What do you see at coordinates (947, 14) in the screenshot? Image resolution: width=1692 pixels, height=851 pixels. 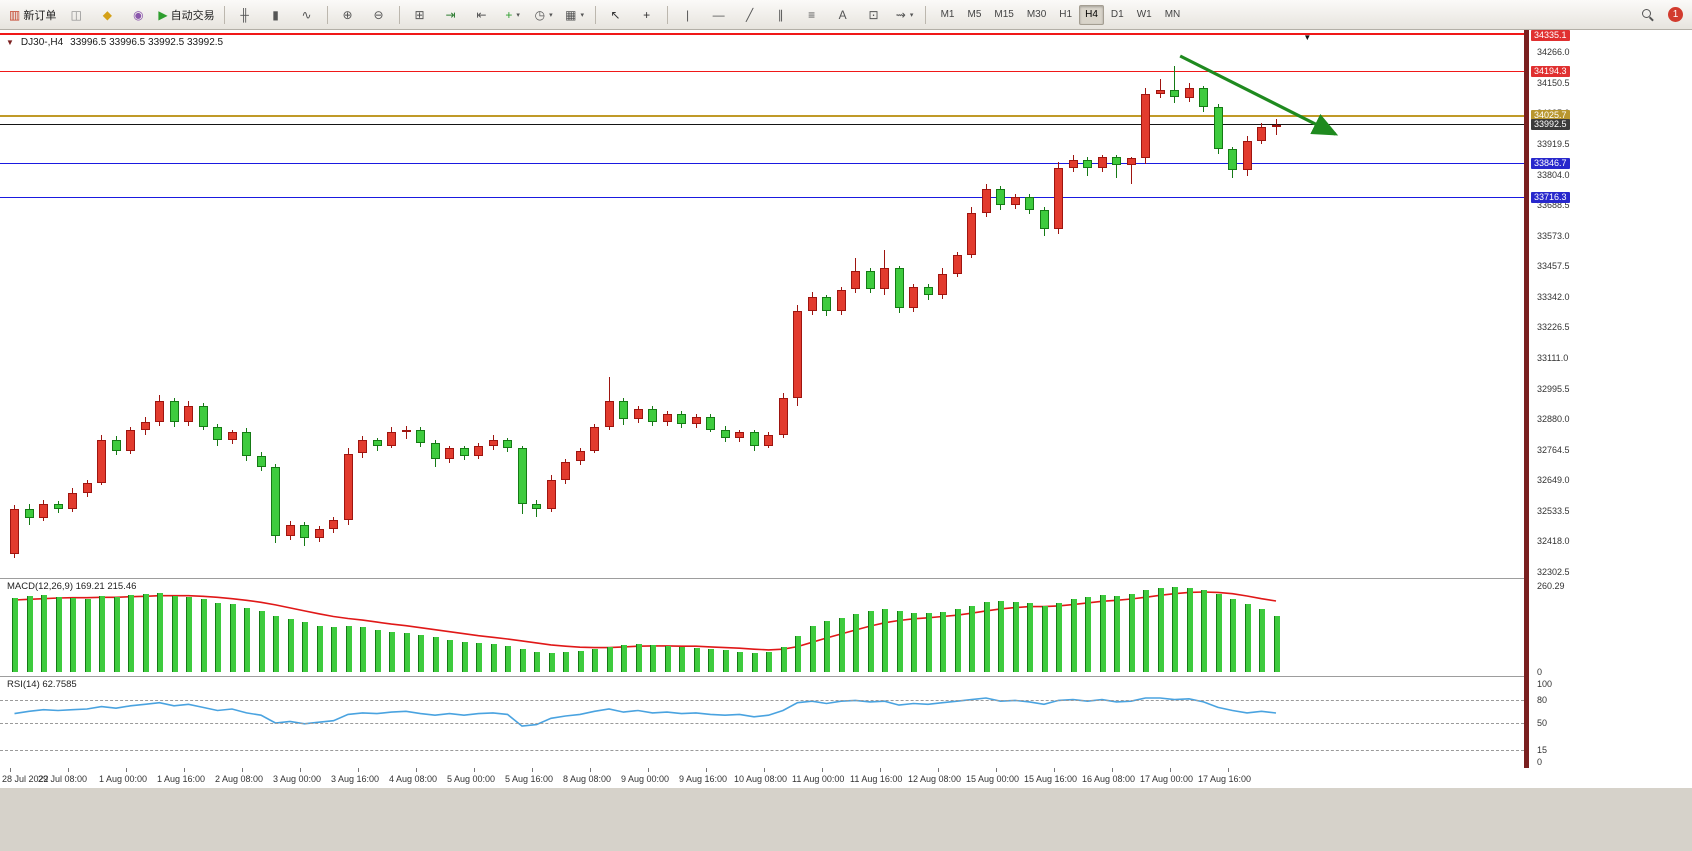 I see `timeframe-m1-button: M1` at bounding box center [947, 14].